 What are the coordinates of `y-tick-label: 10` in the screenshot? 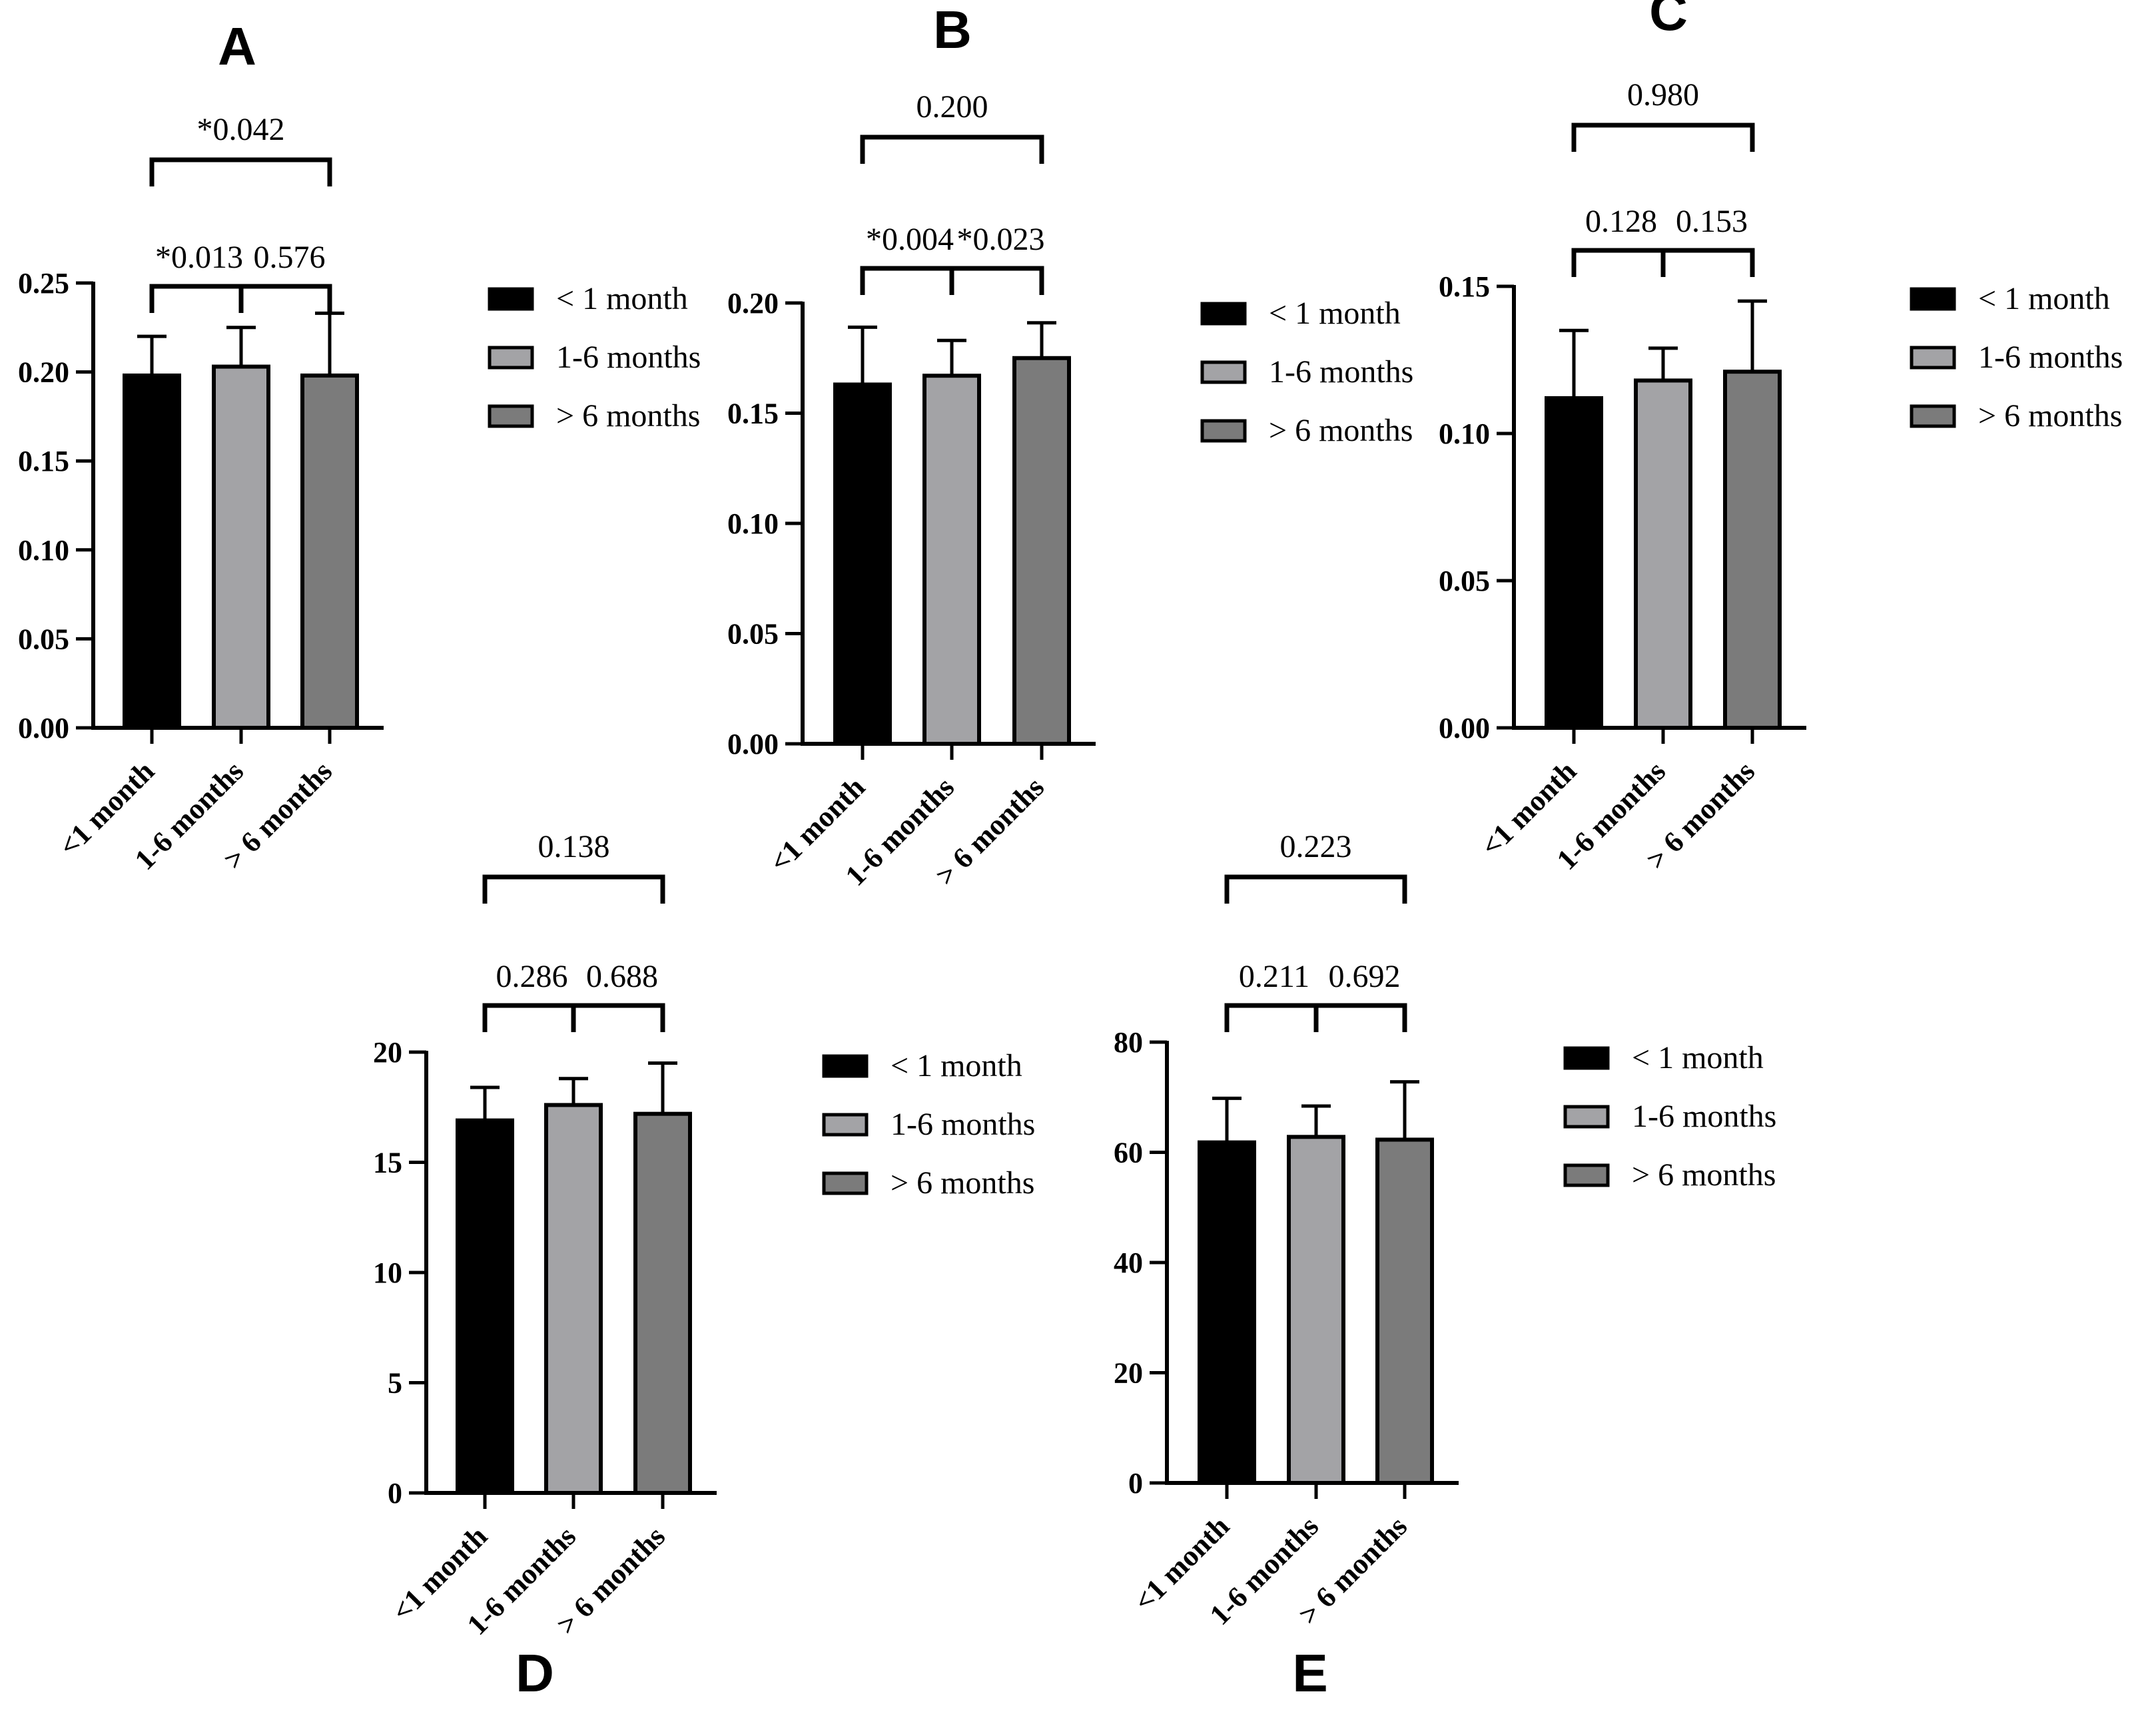 It's located at (387, 1273).